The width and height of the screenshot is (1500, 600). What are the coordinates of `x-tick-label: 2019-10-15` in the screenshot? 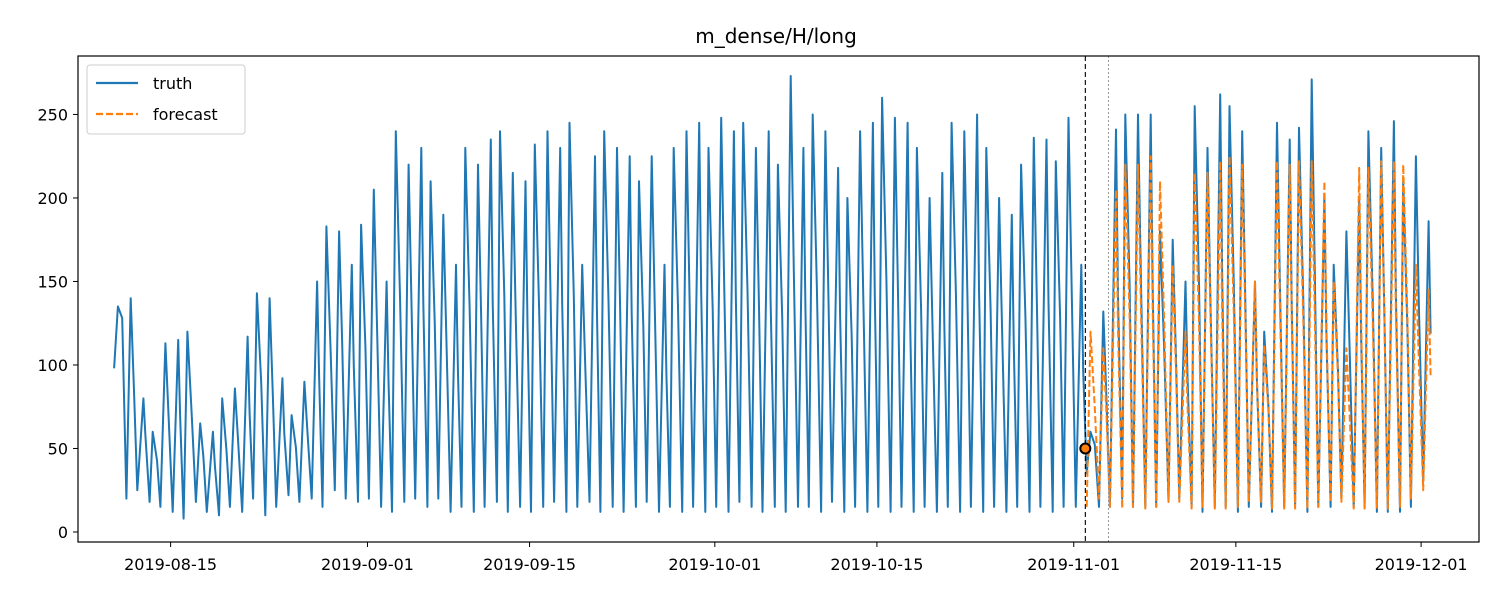 It's located at (876, 564).